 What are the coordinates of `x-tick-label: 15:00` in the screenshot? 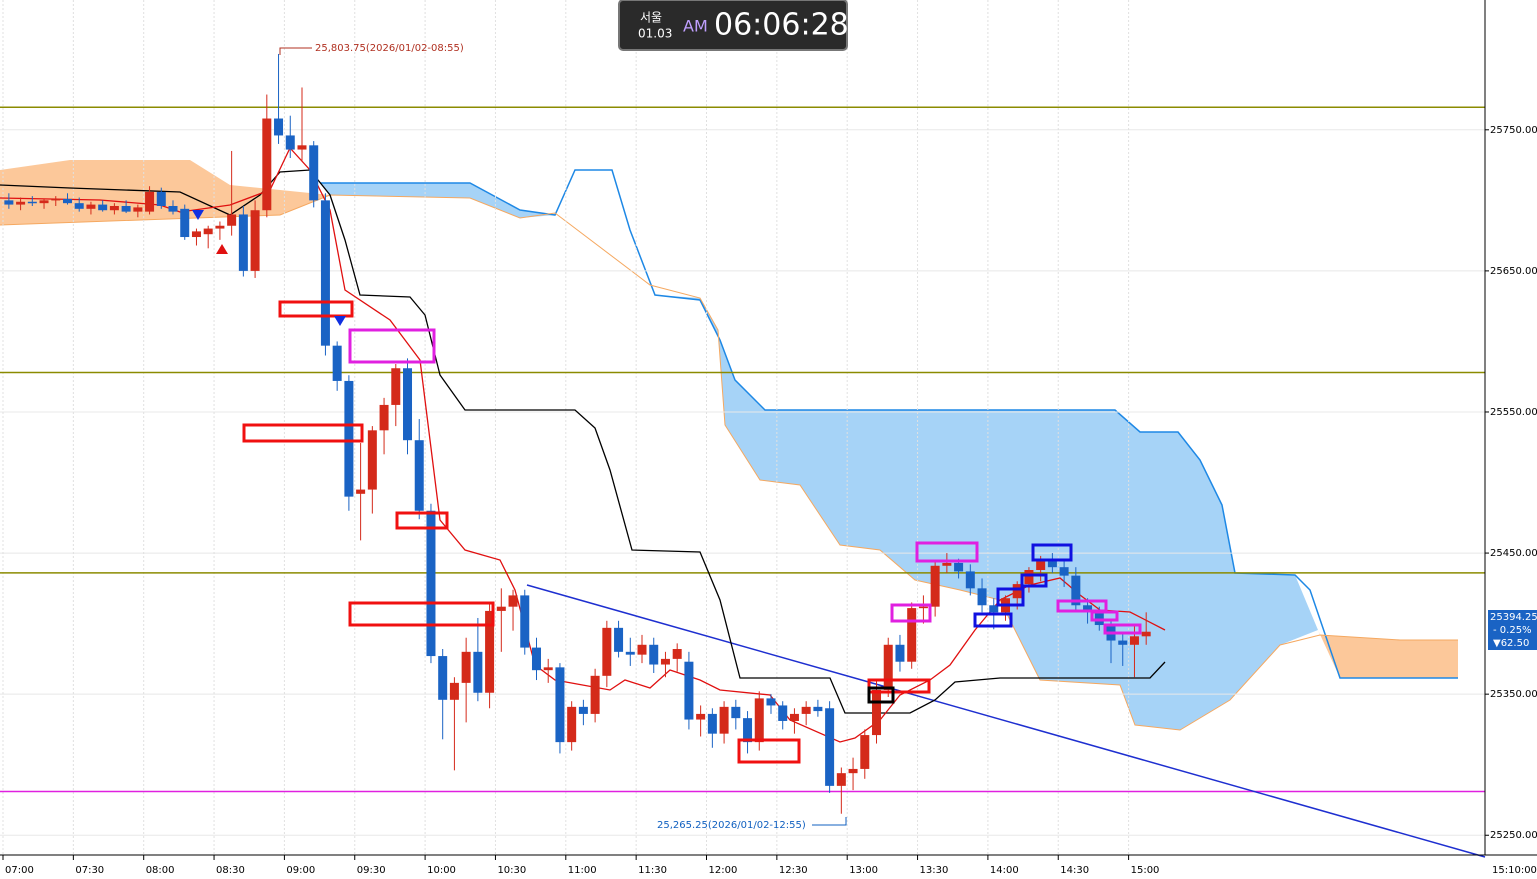 It's located at (1145, 870).